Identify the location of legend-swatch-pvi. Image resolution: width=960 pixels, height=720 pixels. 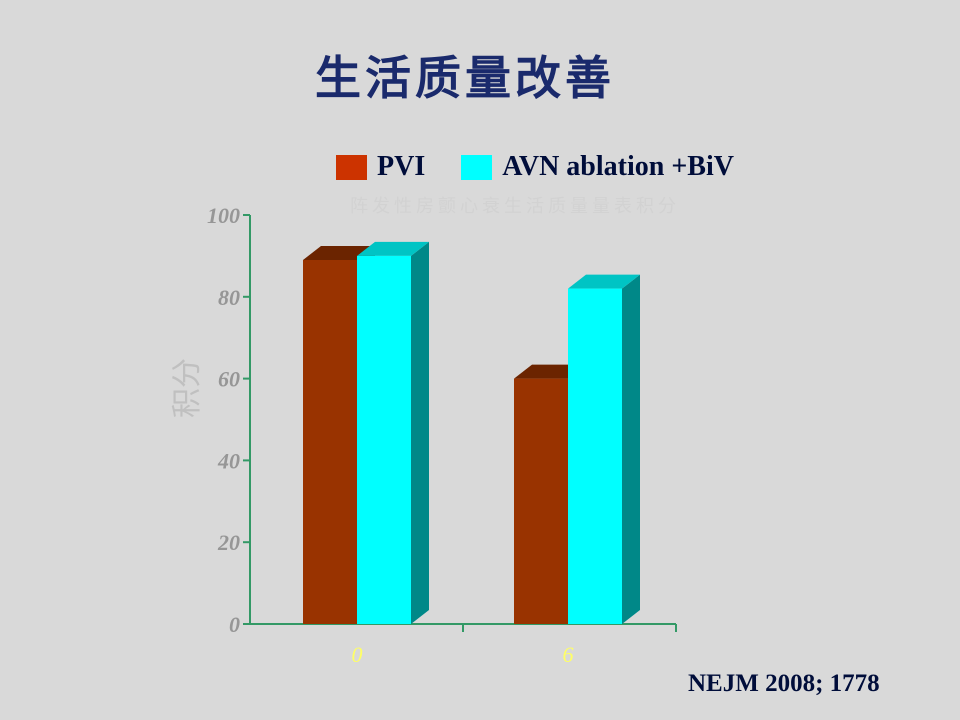
(351, 167).